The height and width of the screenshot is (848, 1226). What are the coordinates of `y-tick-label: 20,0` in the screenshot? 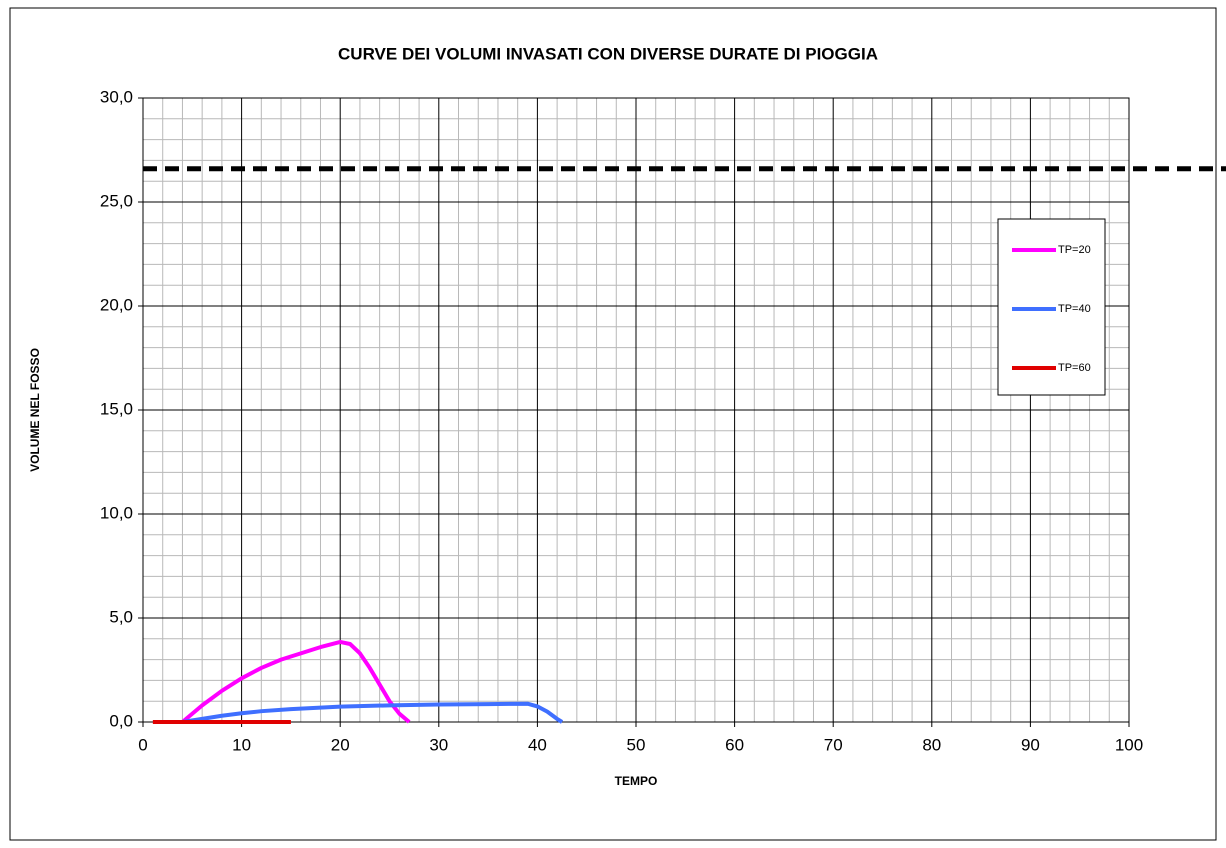 It's located at (116, 304).